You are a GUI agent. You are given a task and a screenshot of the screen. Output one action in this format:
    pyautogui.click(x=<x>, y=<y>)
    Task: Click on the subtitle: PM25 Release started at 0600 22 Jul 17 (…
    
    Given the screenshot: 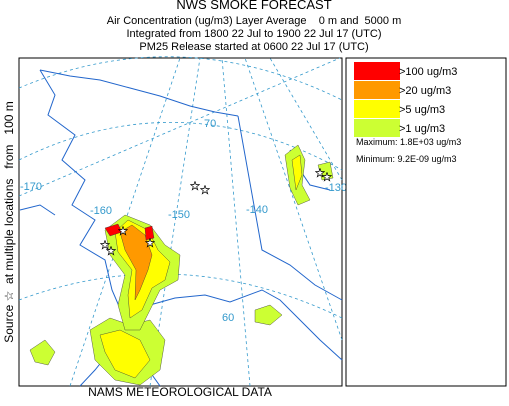 What is the action you would take?
    pyautogui.click(x=253, y=47)
    